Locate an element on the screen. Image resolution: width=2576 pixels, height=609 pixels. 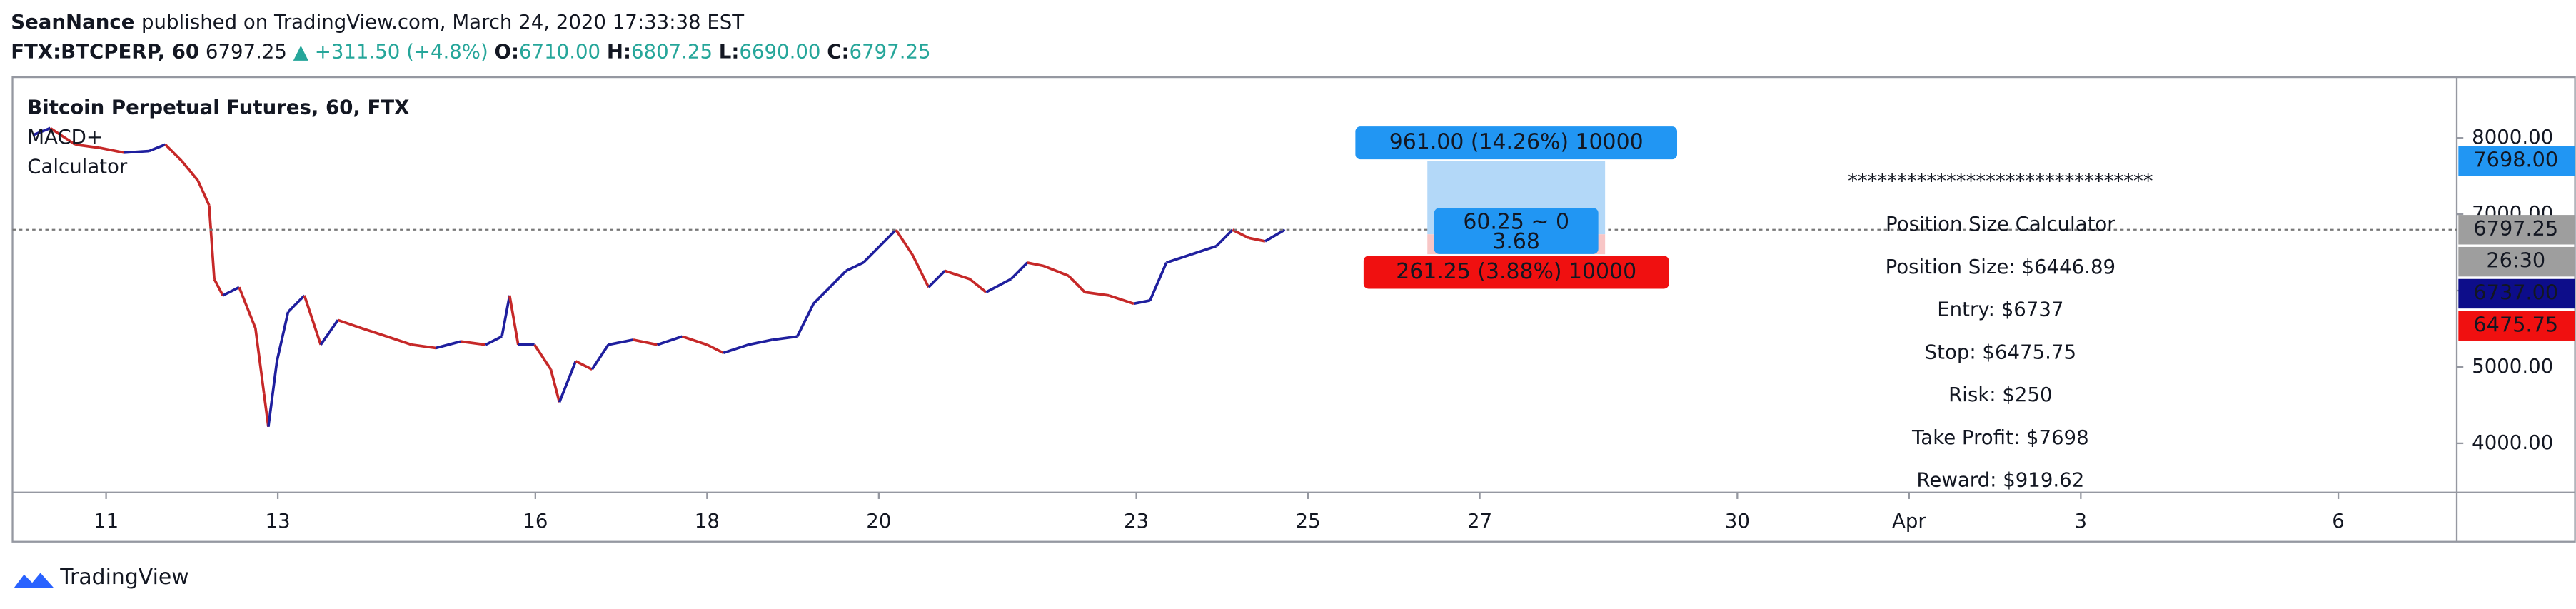
symbol: FTX:BTCPERP, 60 is located at coordinates (105, 52).